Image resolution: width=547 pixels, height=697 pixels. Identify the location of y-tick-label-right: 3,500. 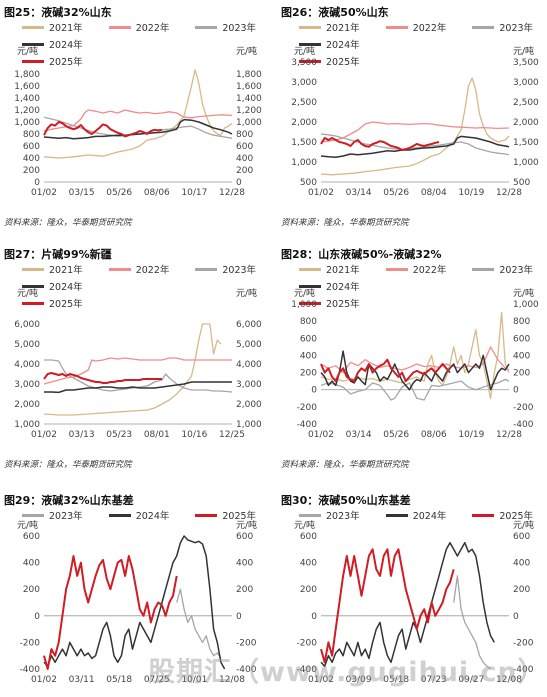
(526, 63).